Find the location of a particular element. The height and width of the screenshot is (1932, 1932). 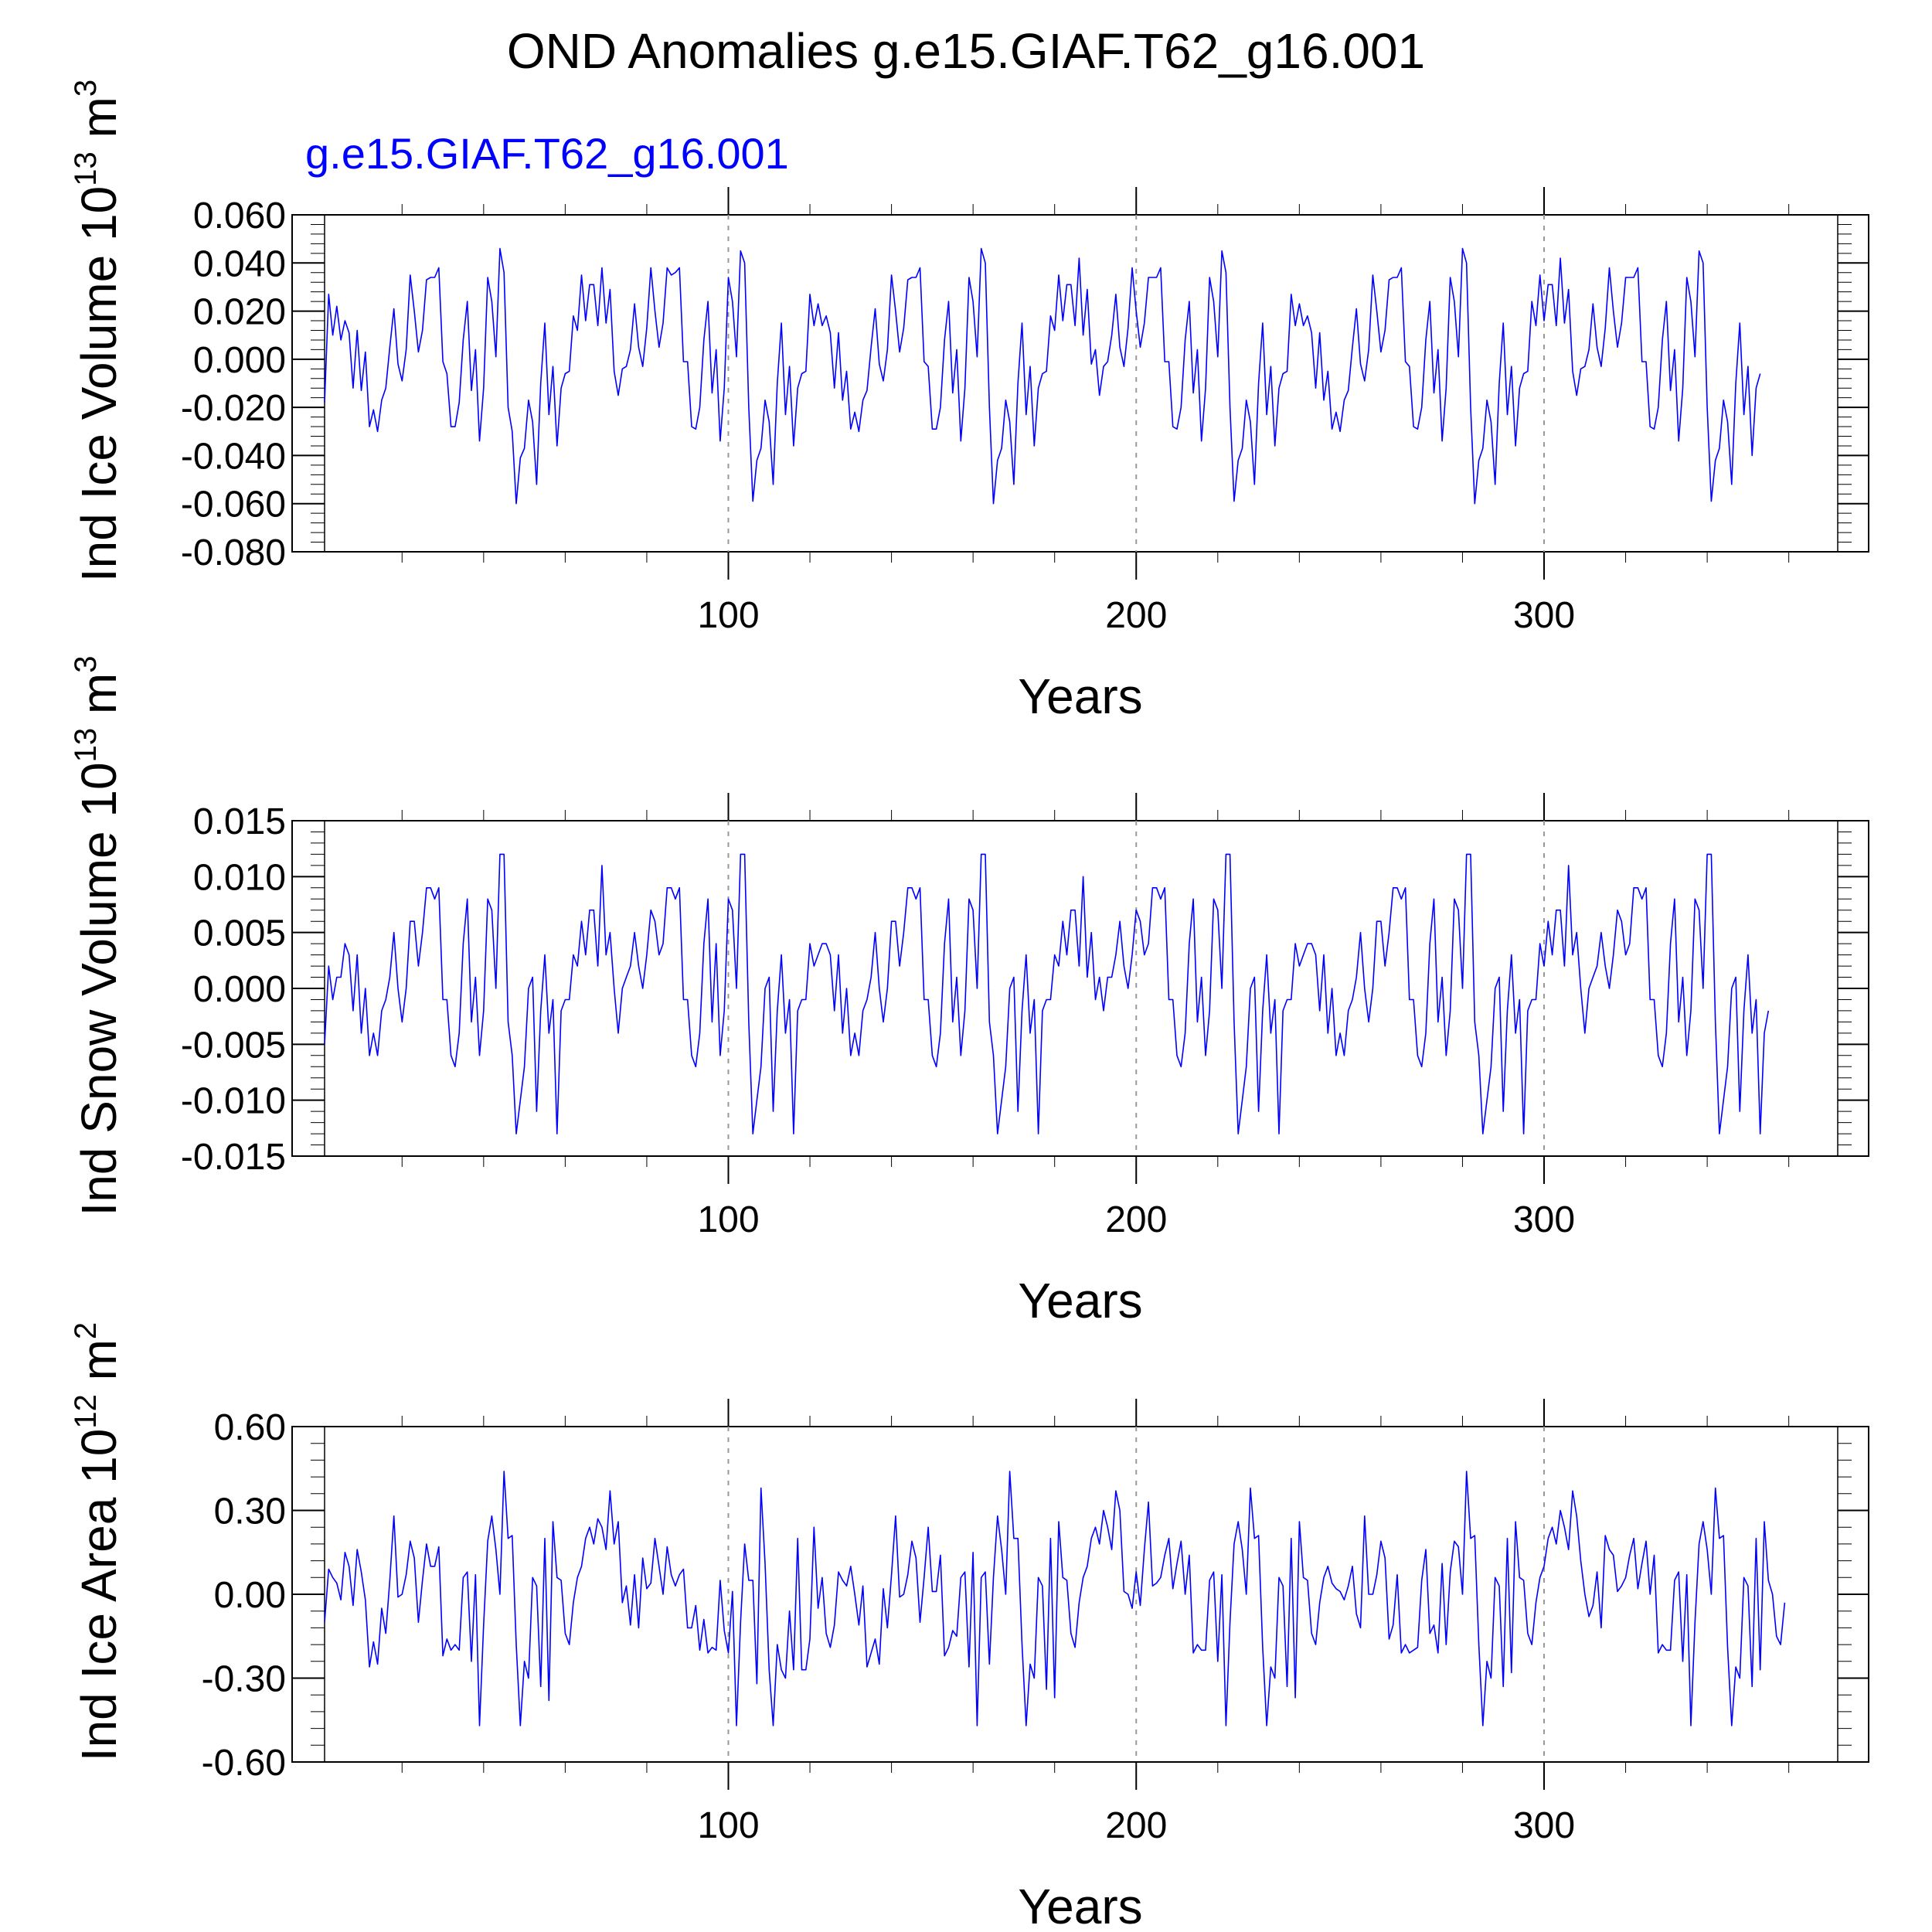

y-tick-label: 0.015 is located at coordinates (239, 821).